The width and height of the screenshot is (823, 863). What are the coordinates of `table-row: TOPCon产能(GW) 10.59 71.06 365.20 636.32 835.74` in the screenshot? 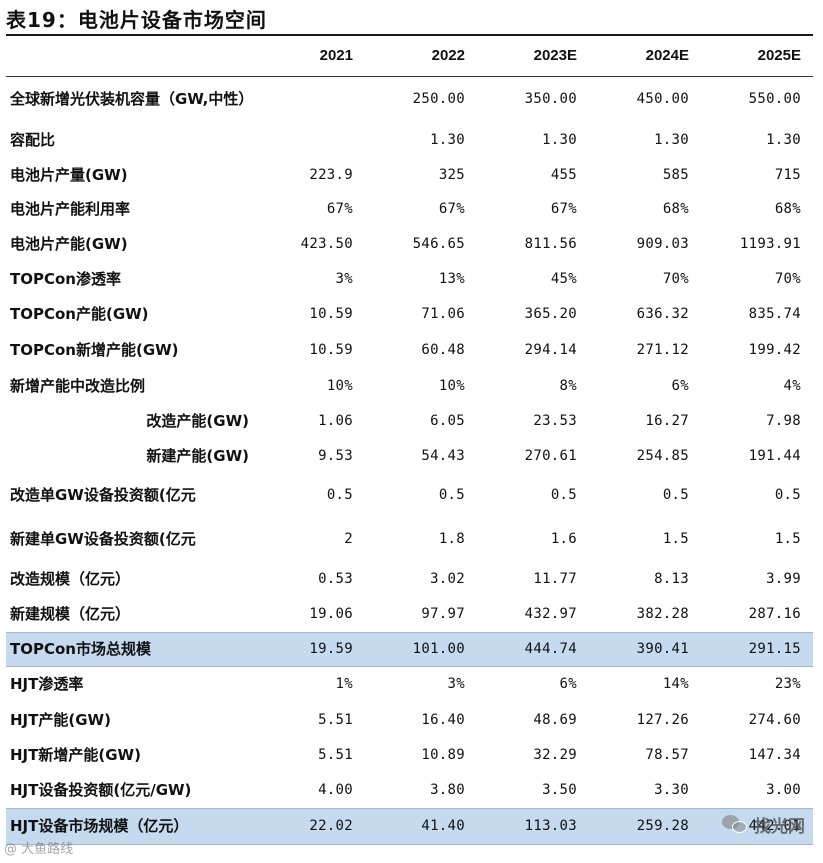 It's located at (409, 314).